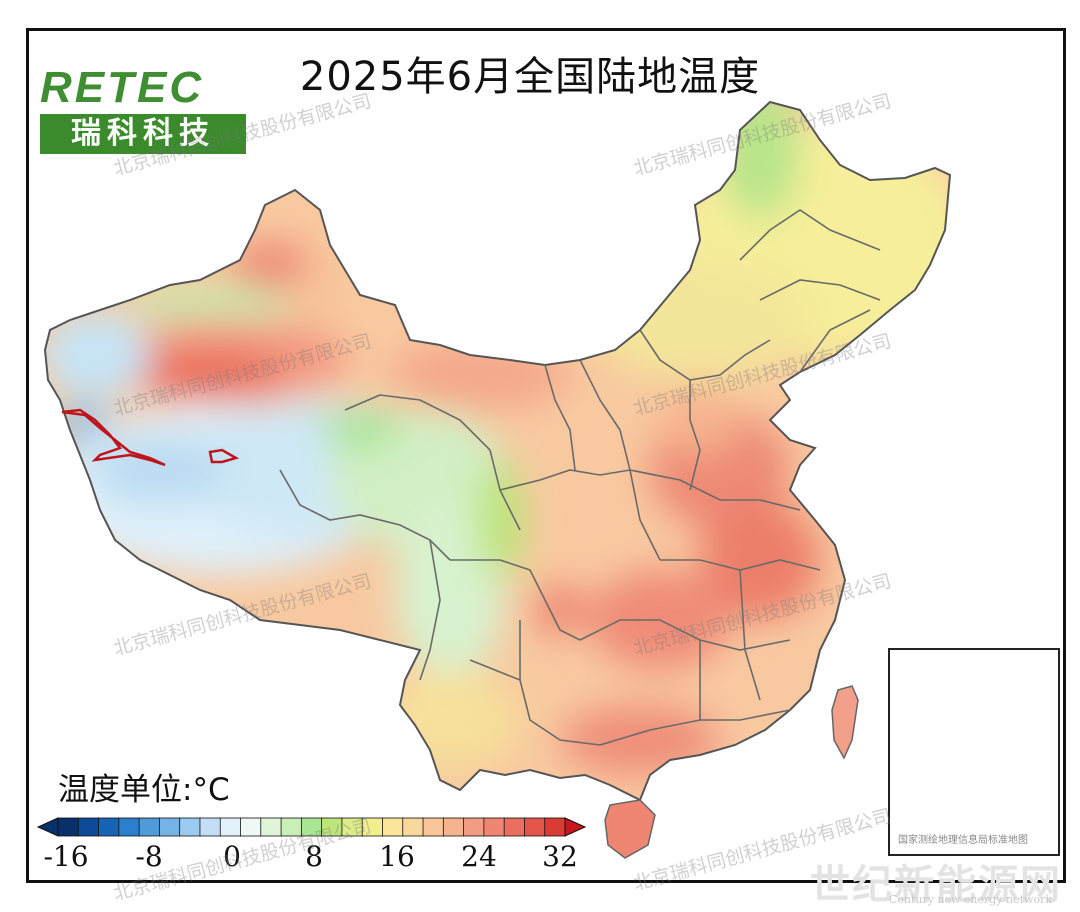 The height and width of the screenshot is (912, 1080). What do you see at coordinates (144, 790) in the screenshot?
I see `legend-unit-label: 温度单位:°C` at bounding box center [144, 790].